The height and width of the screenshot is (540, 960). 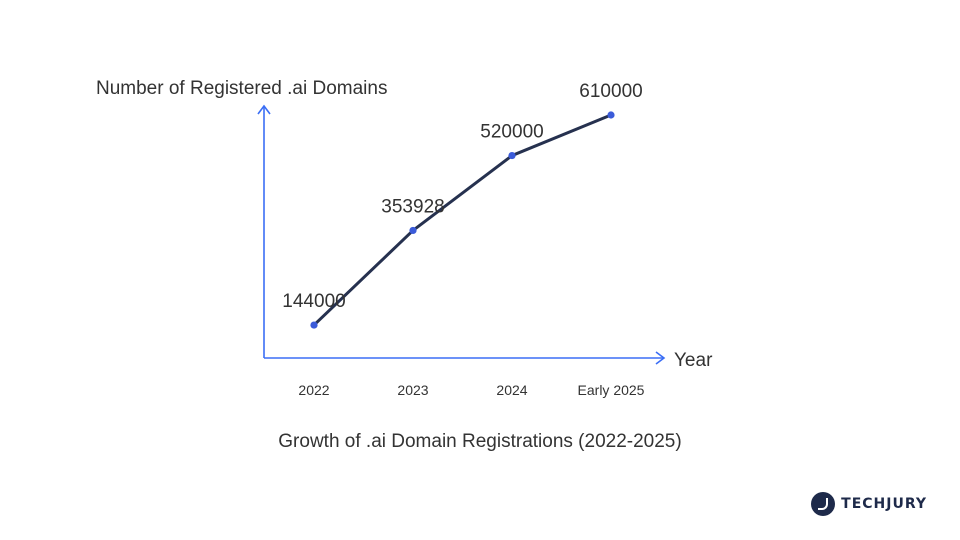 I want to click on x-tick-label: 2024, so click(x=511, y=390).